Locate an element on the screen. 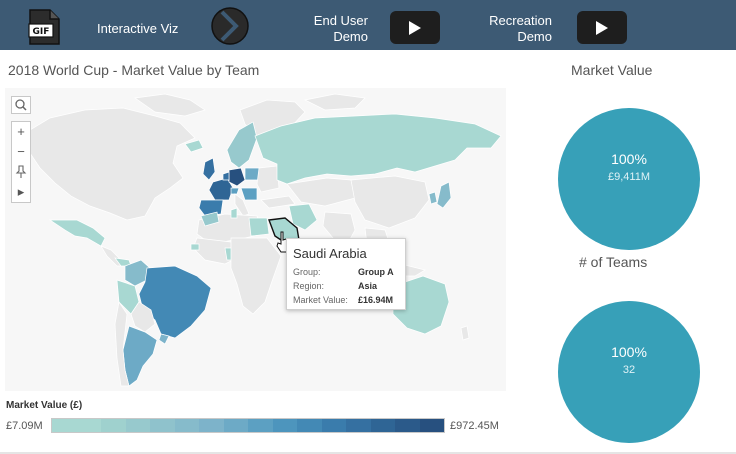 This screenshot has height=454, width=736. svg-text: GIF is located at coordinates (41, 32).